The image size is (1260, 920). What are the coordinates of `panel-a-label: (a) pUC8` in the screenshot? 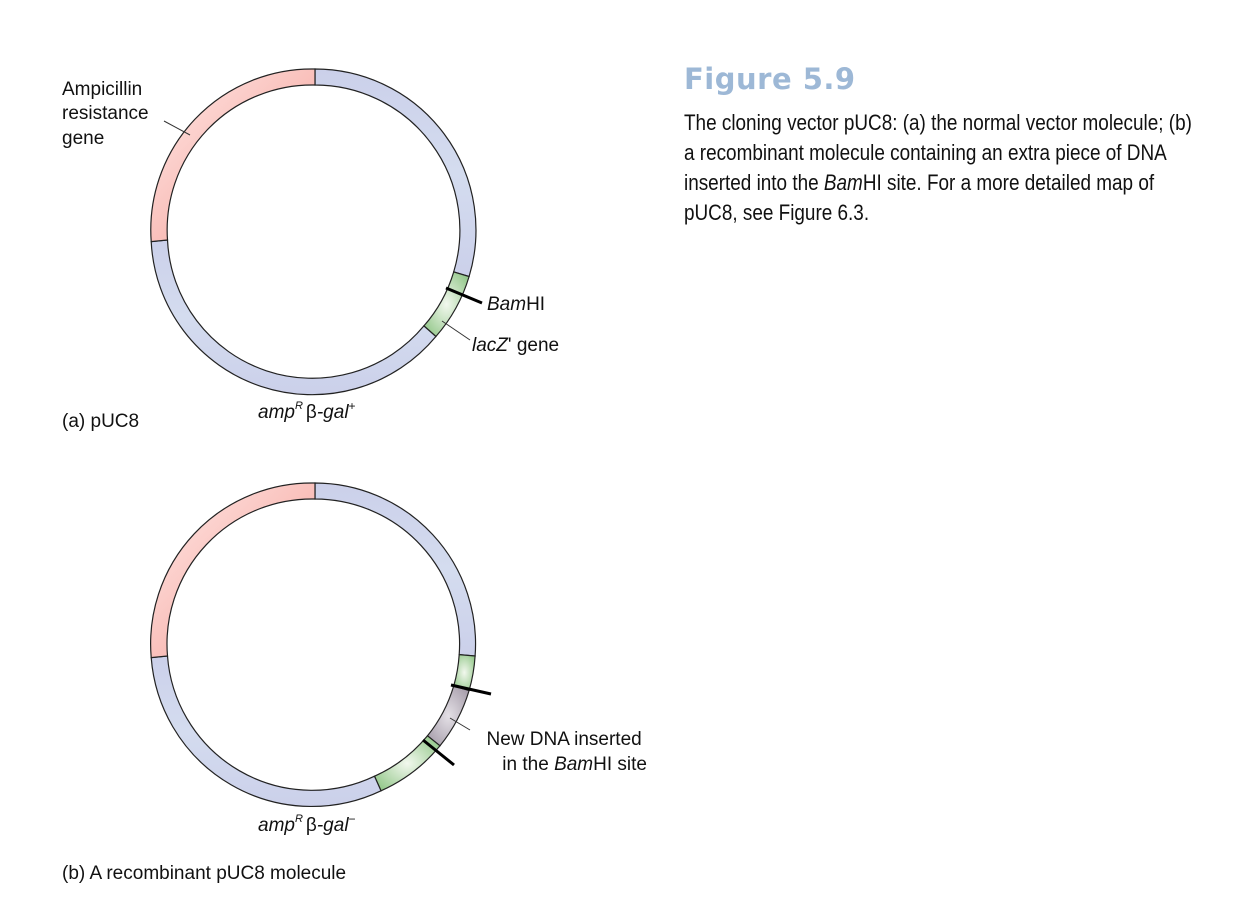 It's located at (100, 421).